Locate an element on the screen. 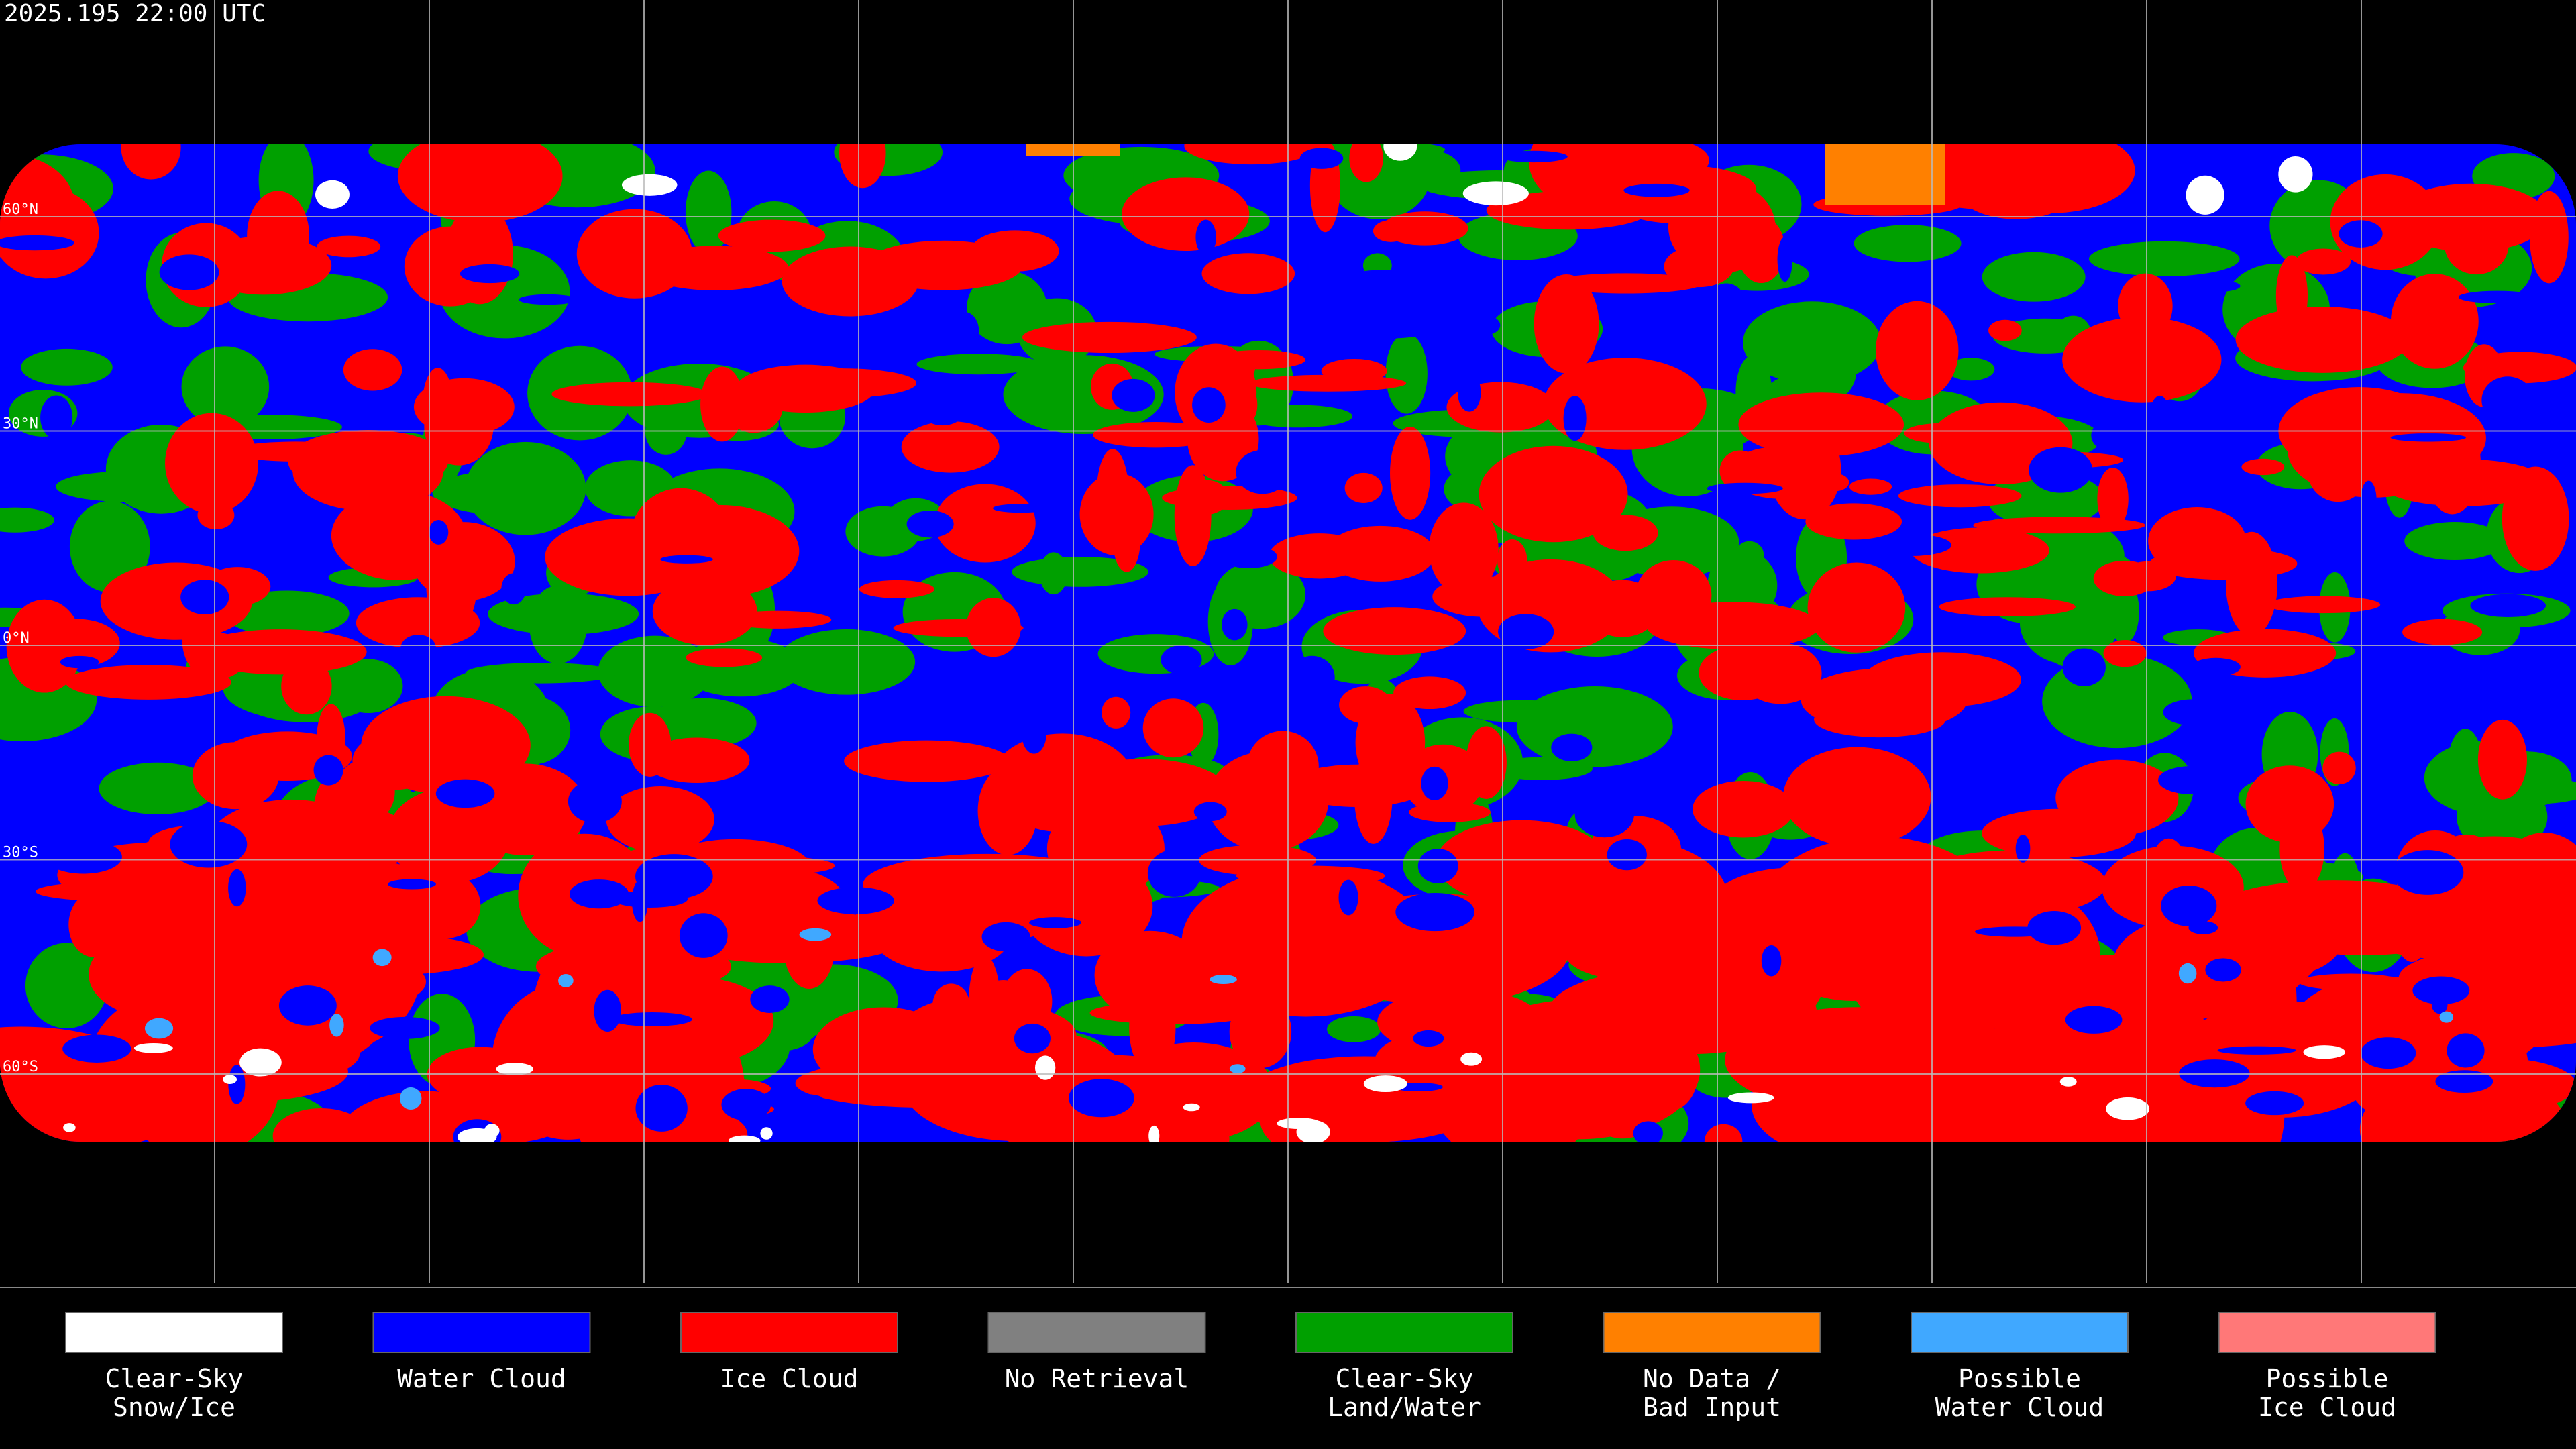  legend-label: No Retrieval is located at coordinates (1097, 1378).